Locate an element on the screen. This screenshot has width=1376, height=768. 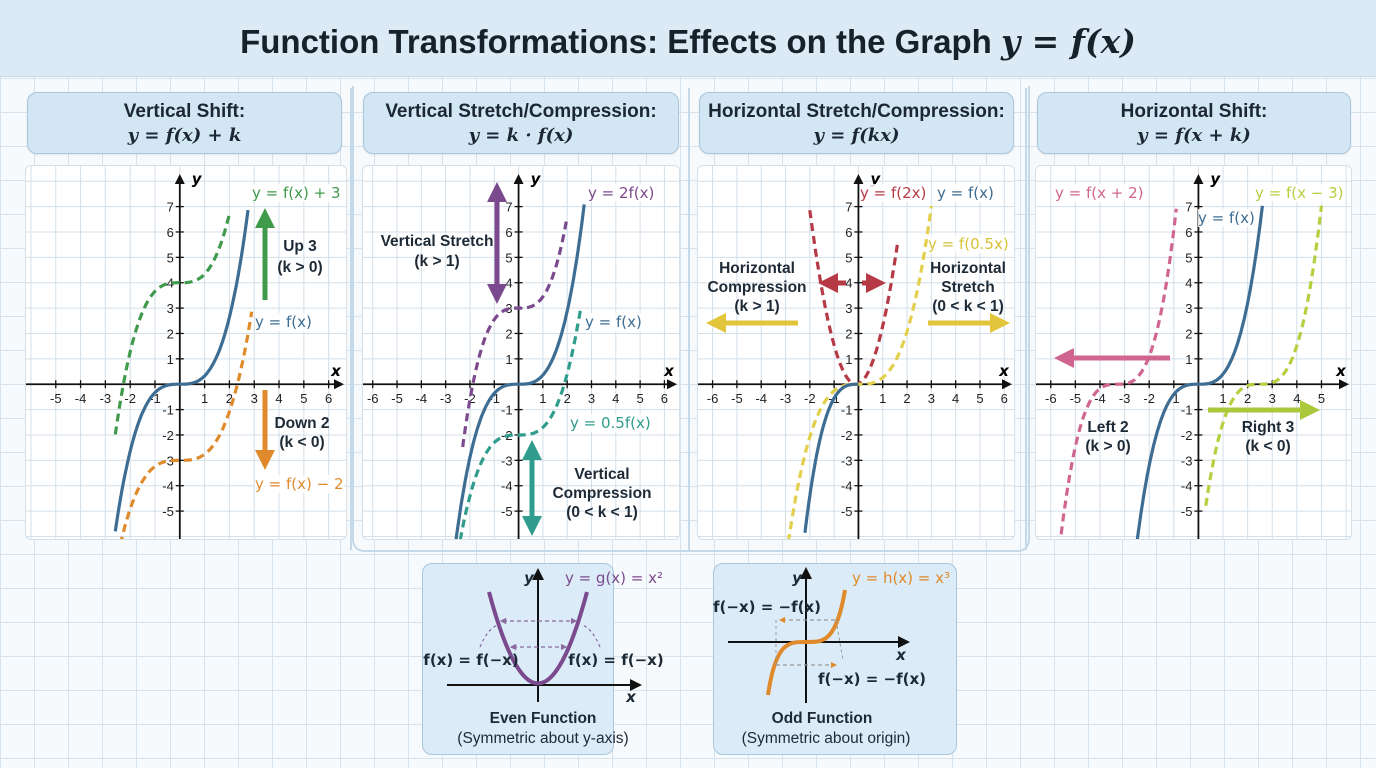
x-tick-label: -1 is located at coordinates (1174, 398).